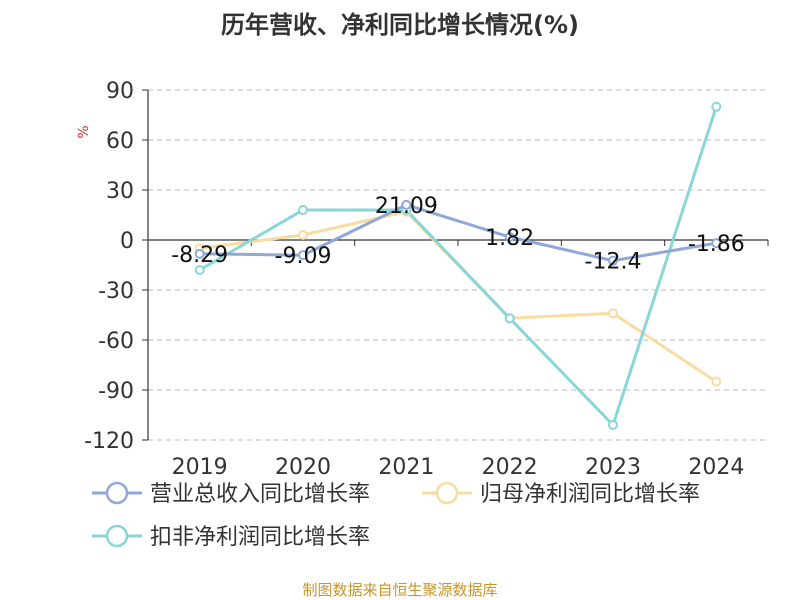 This screenshot has height=600, width=800. Describe the element at coordinates (613, 467) in the screenshot. I see `x-tick-label: 2023` at that location.